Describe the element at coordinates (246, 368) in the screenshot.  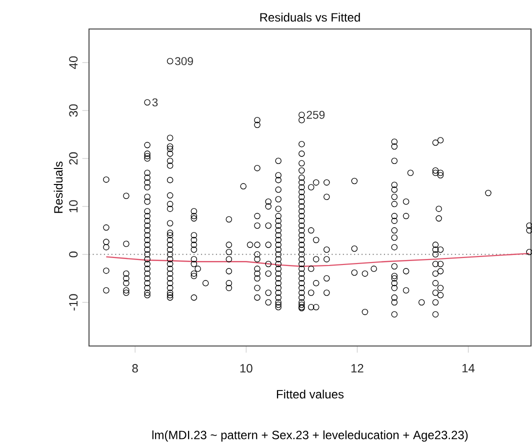
I see `x-tick-label: 10` at that location.